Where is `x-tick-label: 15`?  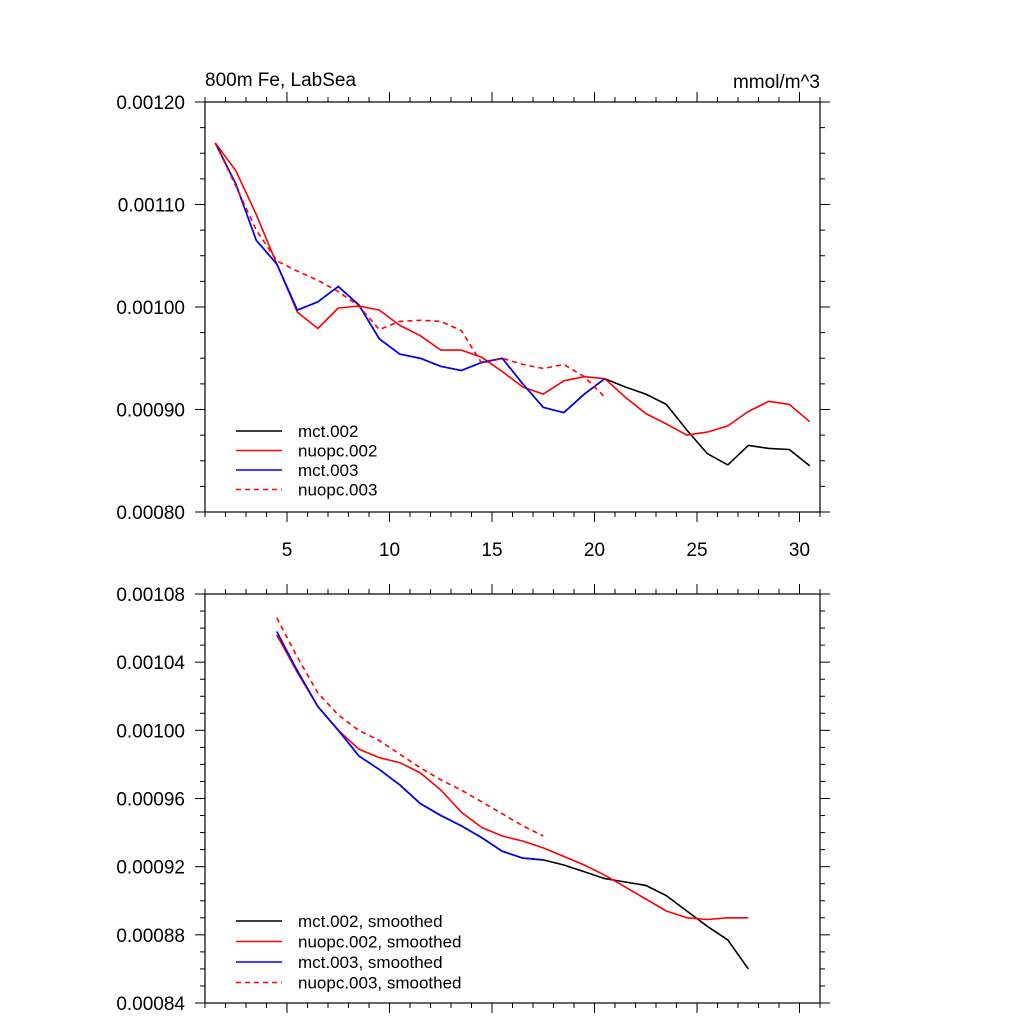
x-tick-label: 15 is located at coordinates (491, 550).